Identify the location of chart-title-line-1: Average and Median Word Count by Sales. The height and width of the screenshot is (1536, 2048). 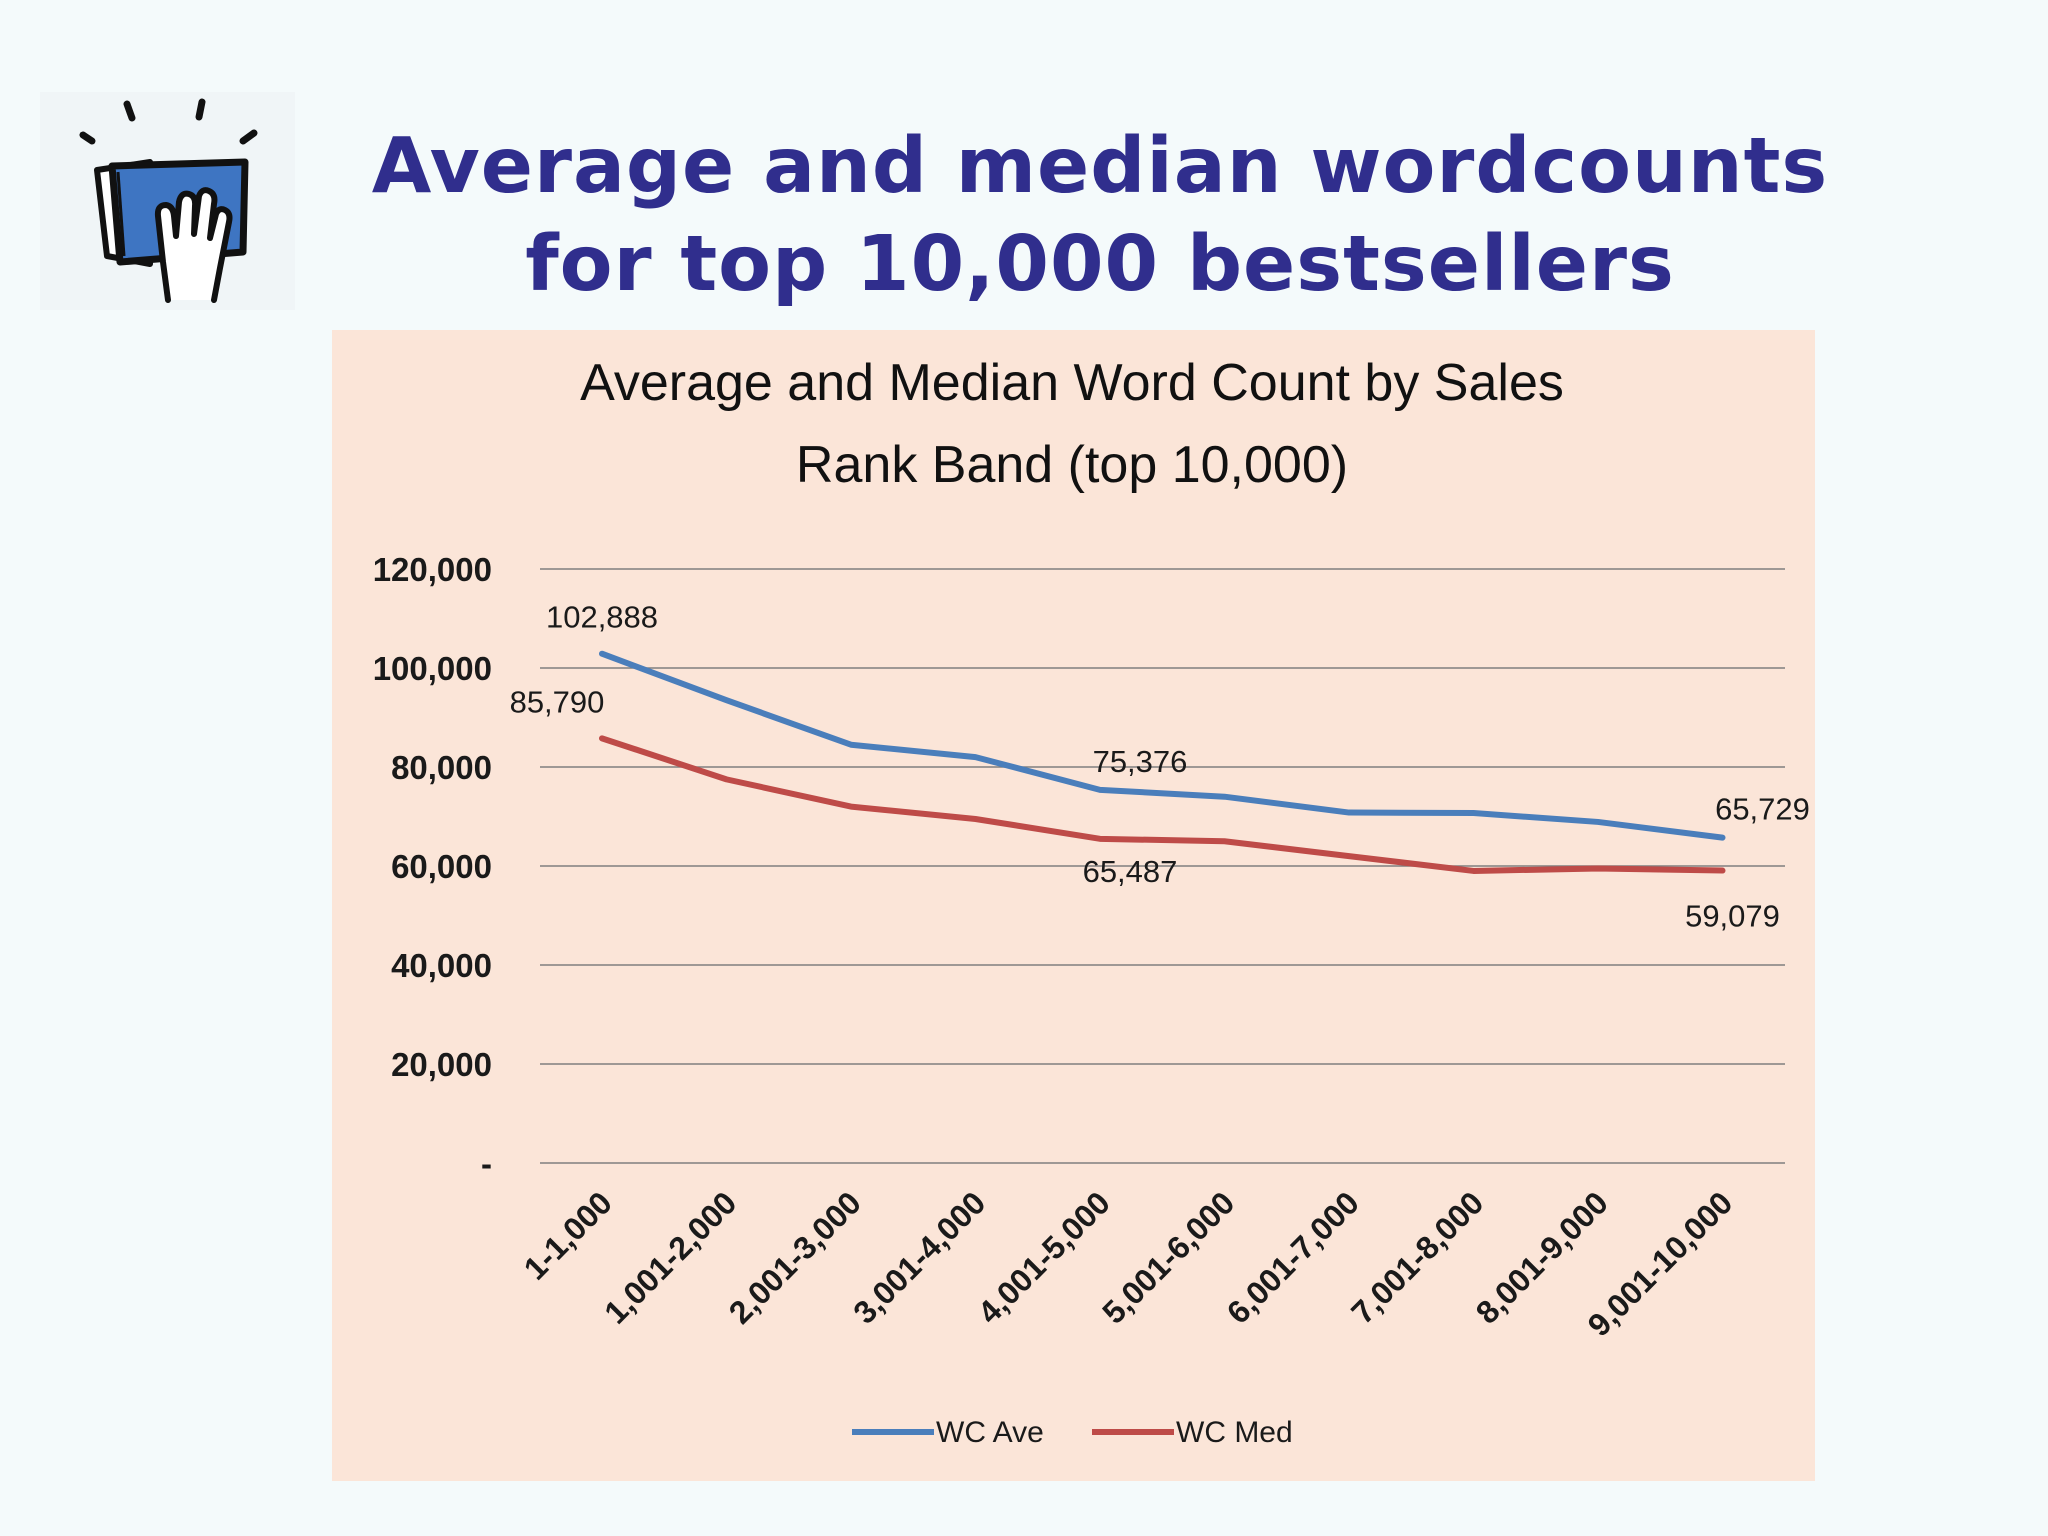
(1072, 383).